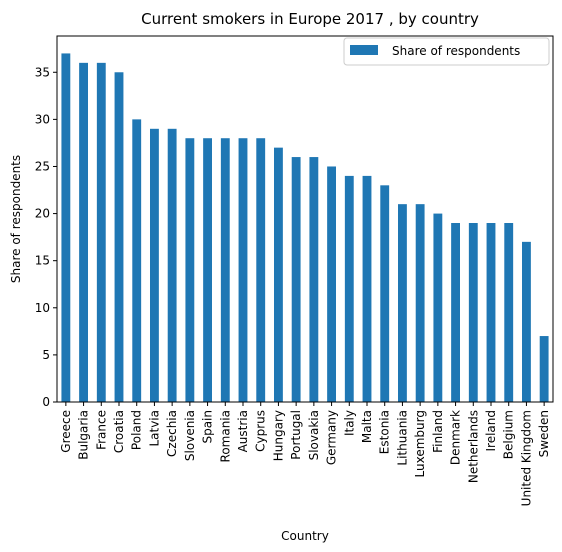 This screenshot has width=562, height=552. Describe the element at coordinates (526, 458) in the screenshot. I see `x-tick-label: United Kingdom` at that location.